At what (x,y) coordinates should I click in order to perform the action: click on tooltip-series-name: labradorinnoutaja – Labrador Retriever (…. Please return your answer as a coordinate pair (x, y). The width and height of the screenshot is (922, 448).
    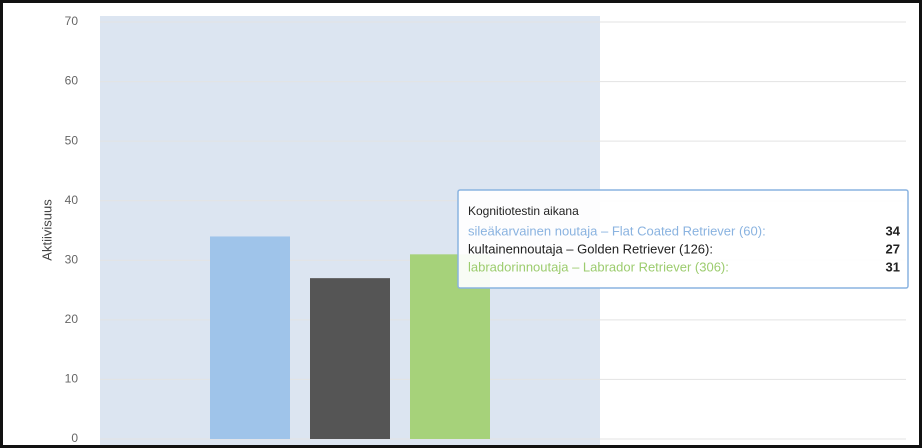
    Looking at the image, I should click on (598, 266).